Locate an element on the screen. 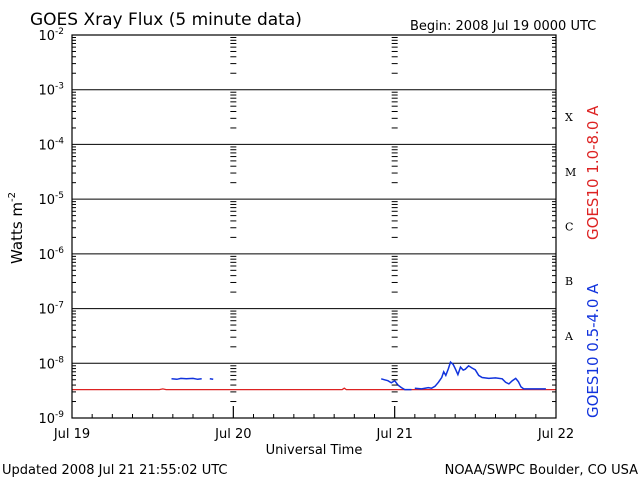 The width and height of the screenshot is (640, 480). y-tick-label: 10⁻⁸ is located at coordinates (51, 363).